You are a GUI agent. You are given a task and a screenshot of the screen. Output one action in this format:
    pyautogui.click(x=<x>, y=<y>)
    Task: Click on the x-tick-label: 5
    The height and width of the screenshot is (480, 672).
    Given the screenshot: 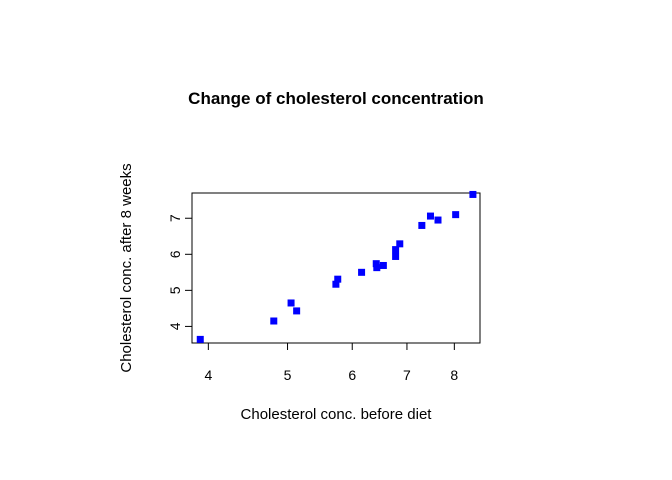 What is the action you would take?
    pyautogui.click(x=288, y=375)
    